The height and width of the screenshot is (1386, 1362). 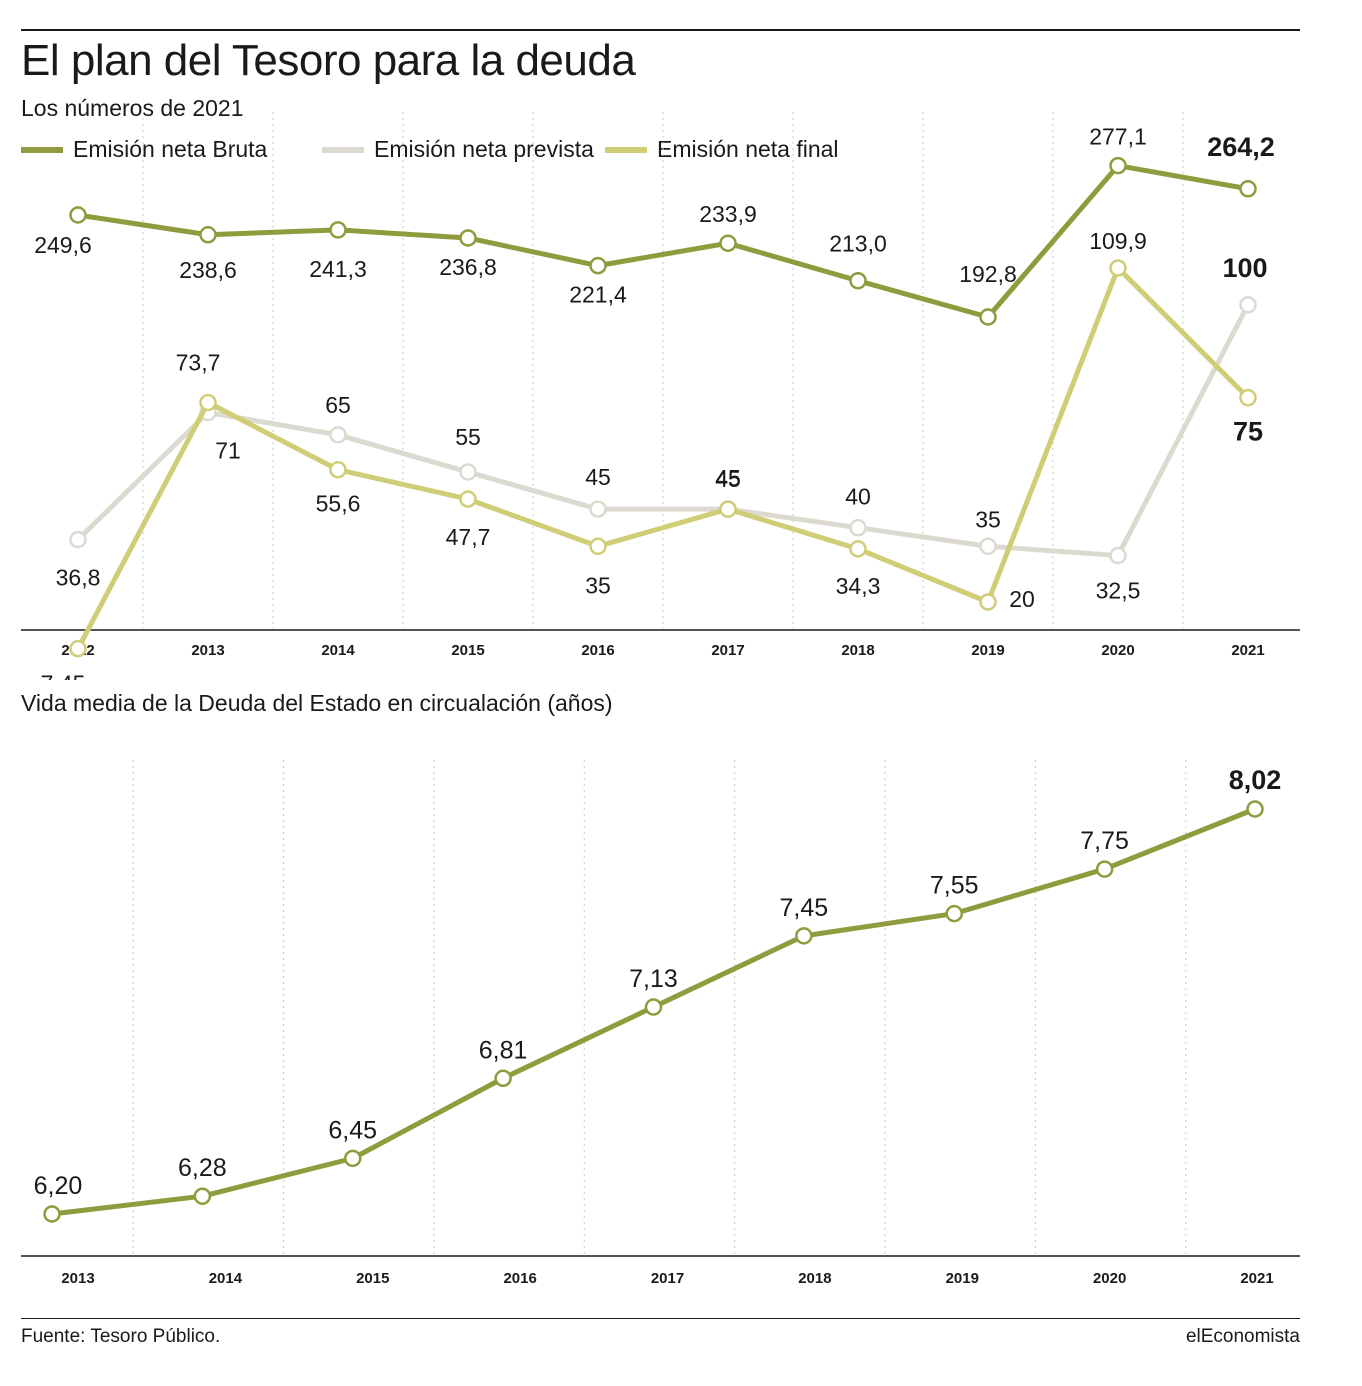 I want to click on data-label: 264,2, so click(x=1241, y=147).